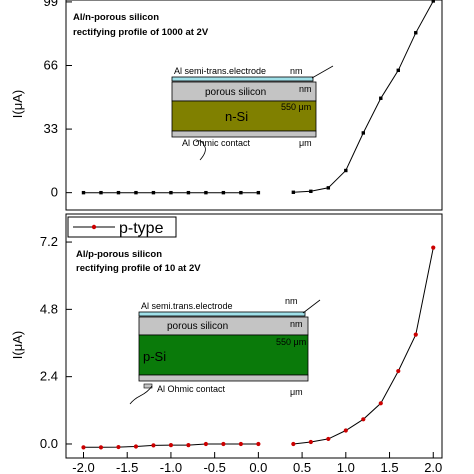 This screenshot has height=474, width=474. Describe the element at coordinates (291, 301) in the screenshot. I see `inset-p-electrode-unit: nm` at that location.